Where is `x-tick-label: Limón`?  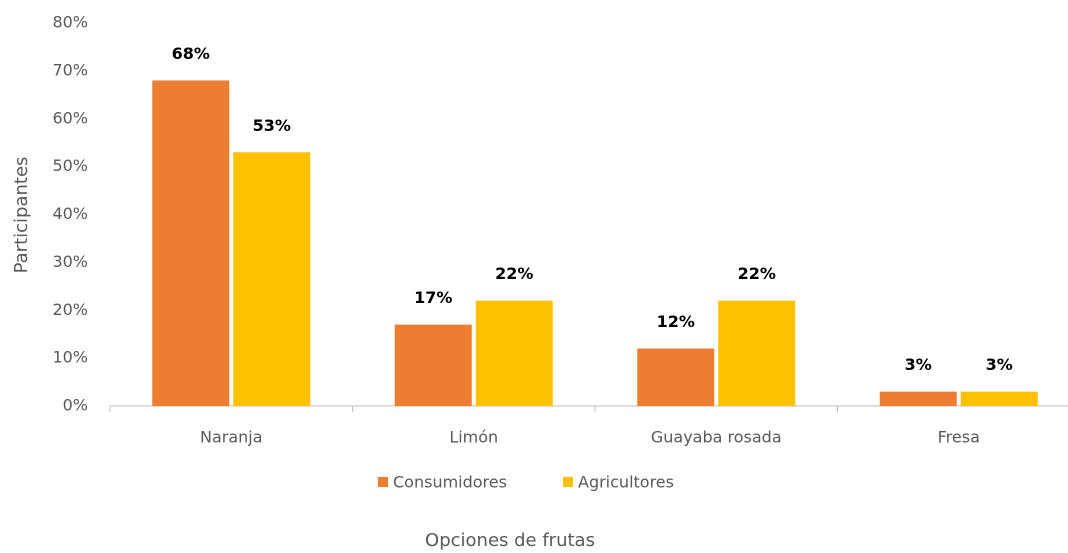 x-tick-label: Limón is located at coordinates (473, 437).